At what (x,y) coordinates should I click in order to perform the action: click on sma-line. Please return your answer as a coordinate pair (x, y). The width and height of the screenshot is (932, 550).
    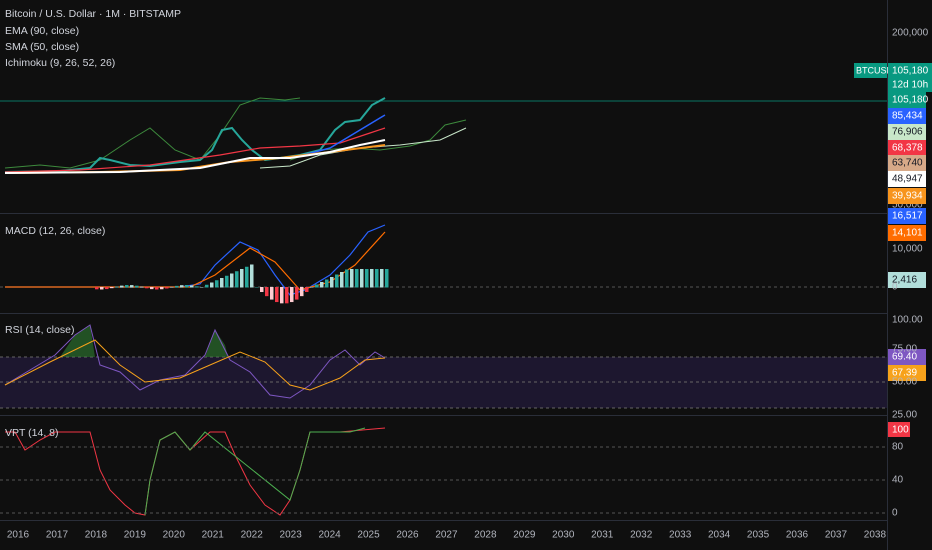
    Looking at the image, I should click on (195, 150).